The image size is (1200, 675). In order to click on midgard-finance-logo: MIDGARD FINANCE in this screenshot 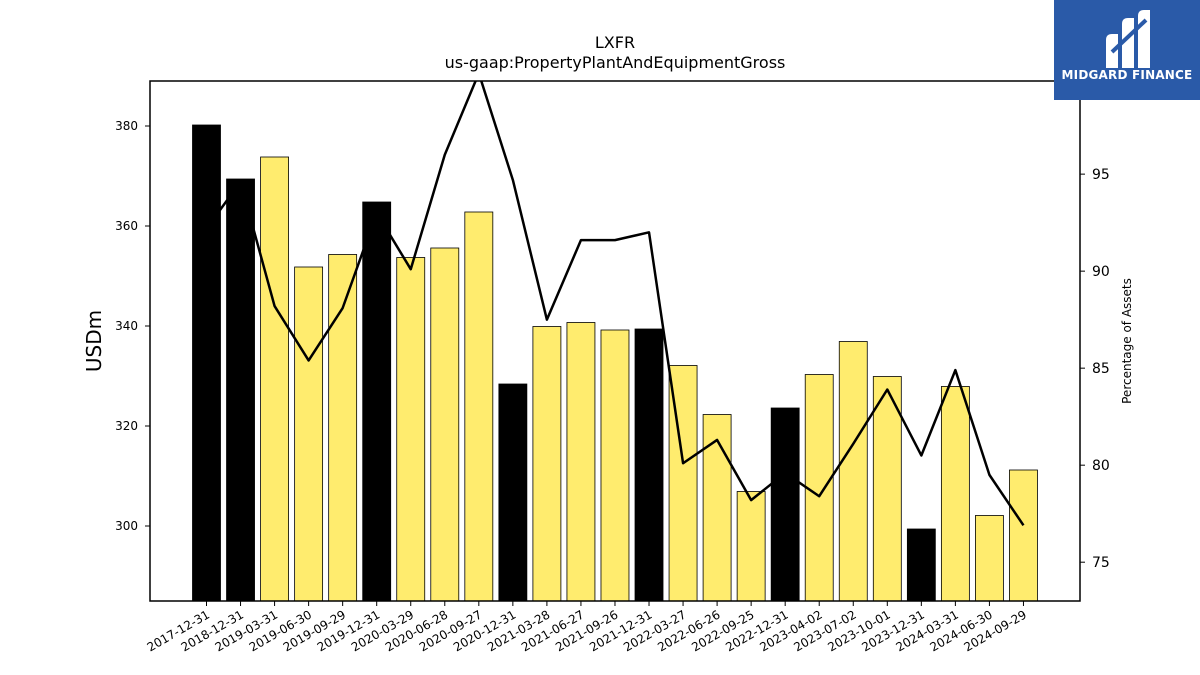, I will do `click(1127, 50)`.